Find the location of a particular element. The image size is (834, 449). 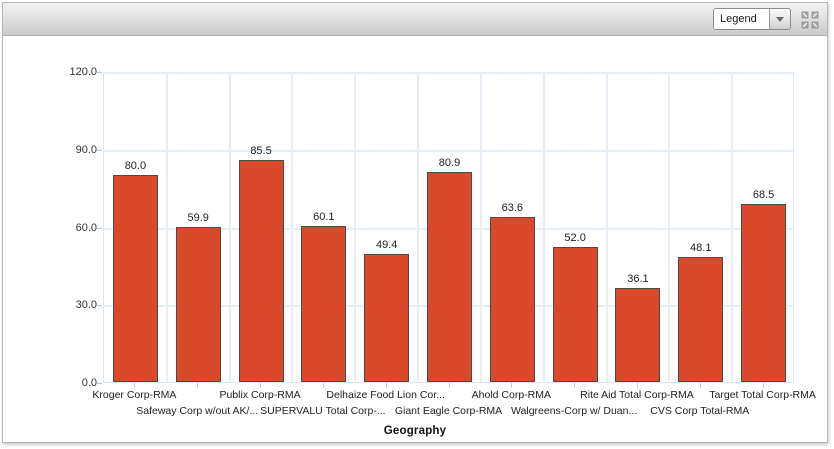

bar-item: 36.1 is located at coordinates (638, 227).